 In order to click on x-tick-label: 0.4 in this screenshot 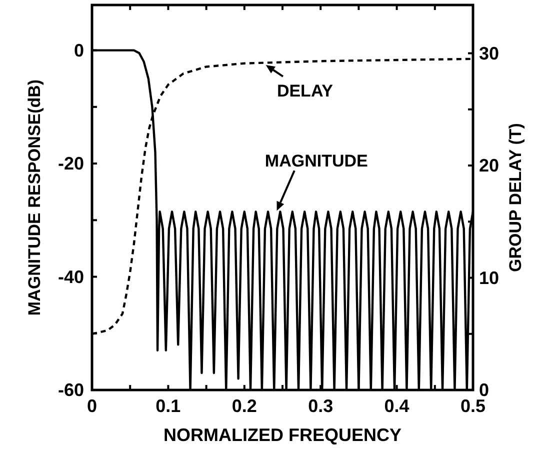, I will do `click(397, 406)`.